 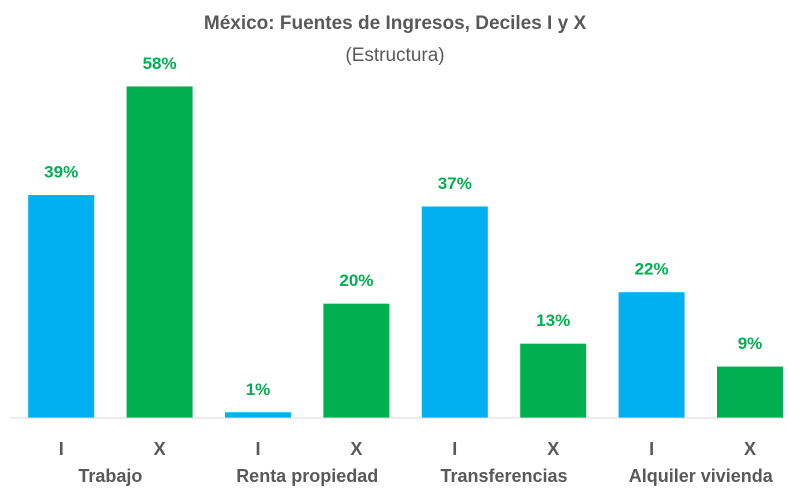 What do you see at coordinates (503, 476) in the screenshot?
I see `group-label: Transferencias` at bounding box center [503, 476].